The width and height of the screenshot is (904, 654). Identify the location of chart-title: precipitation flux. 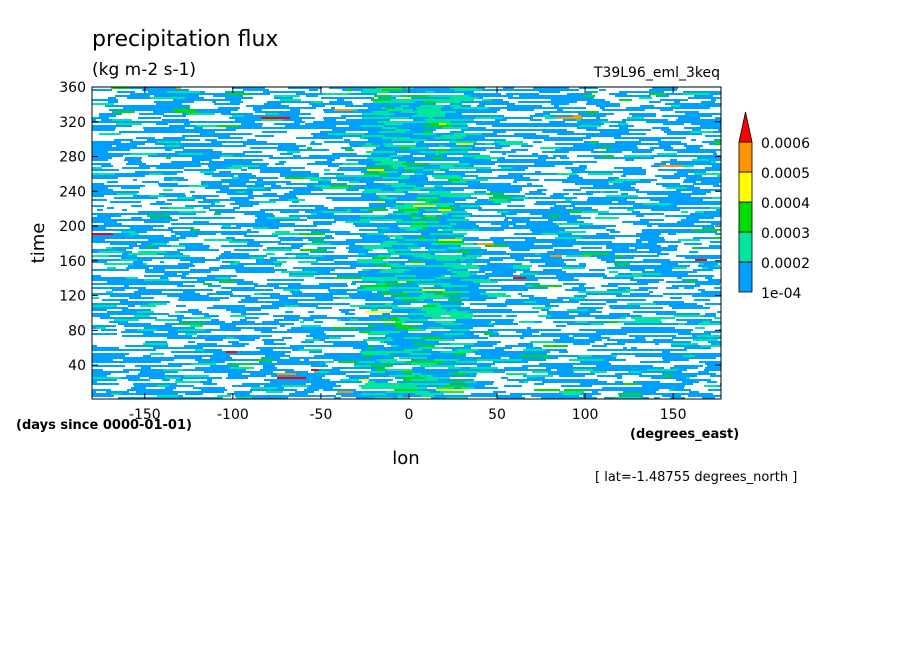
(185, 39).